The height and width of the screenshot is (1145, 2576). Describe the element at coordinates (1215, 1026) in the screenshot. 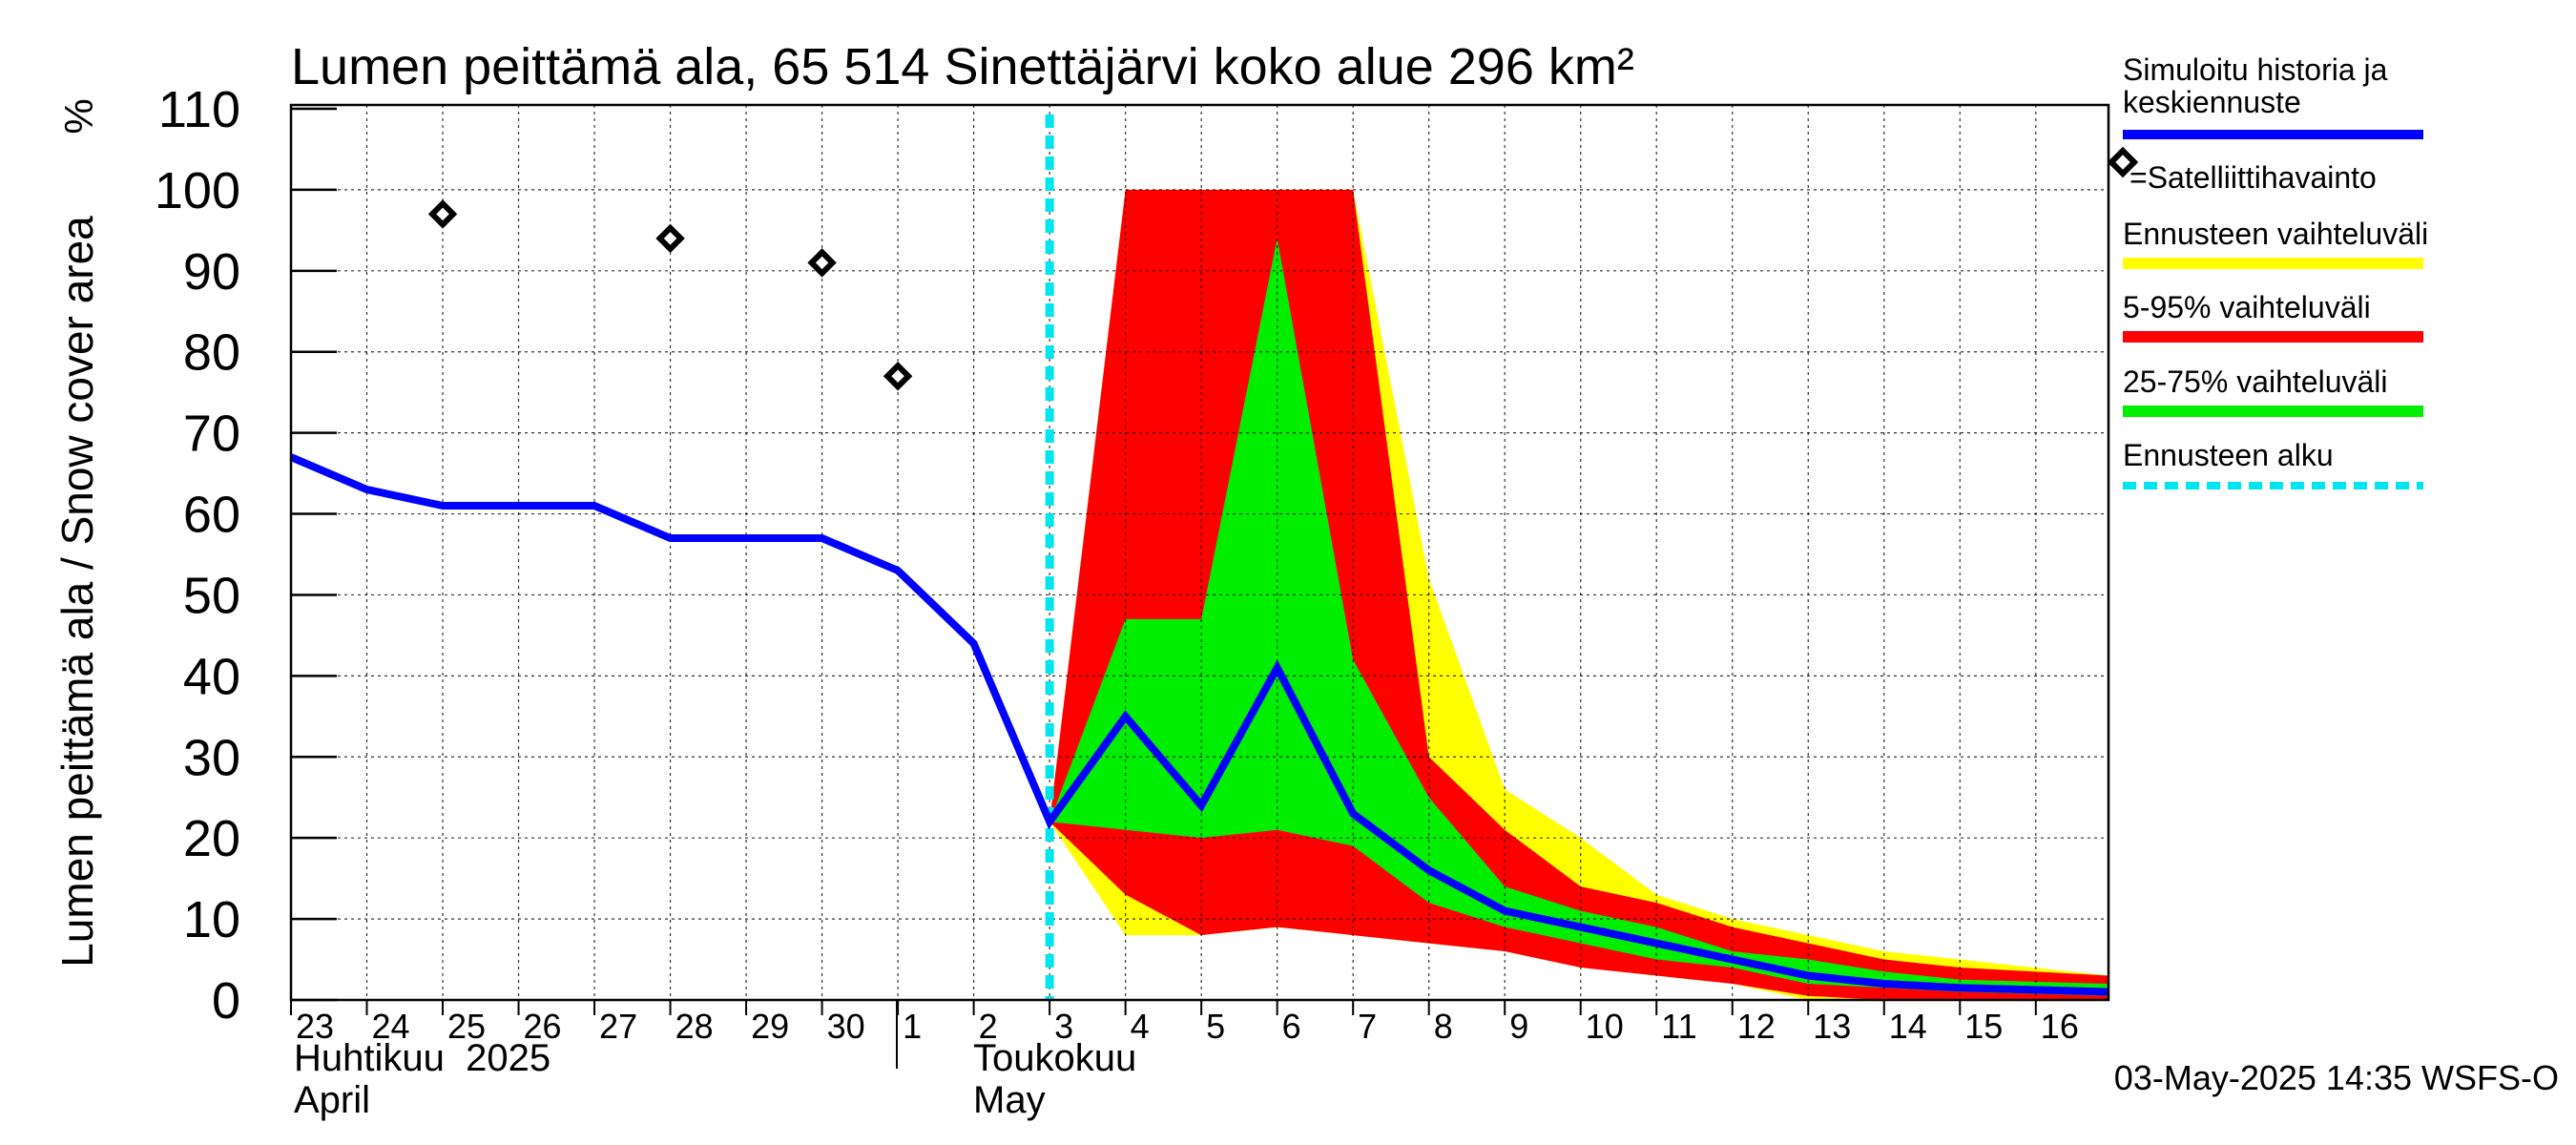

I see `x-tick-label: 5` at that location.